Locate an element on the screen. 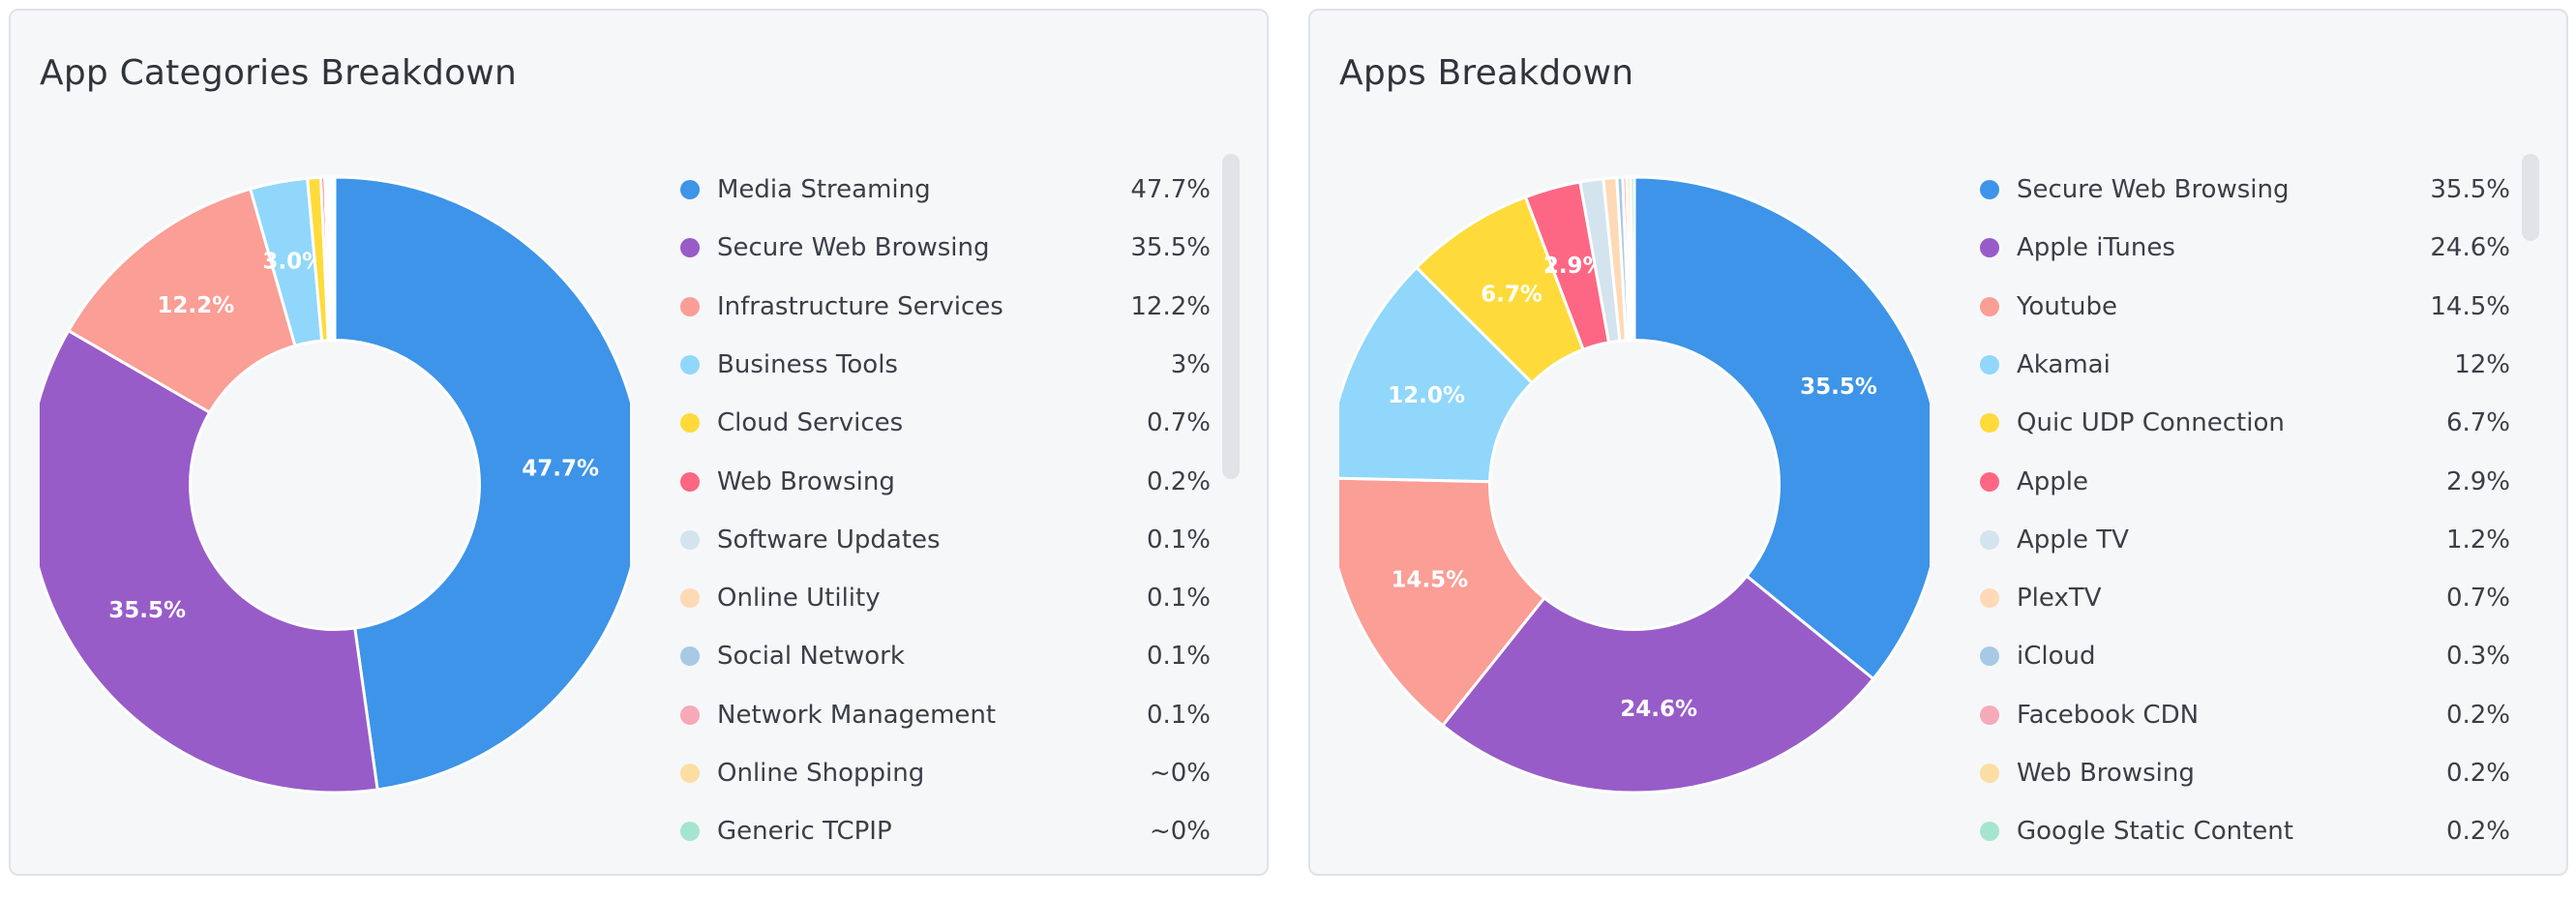 The height and width of the screenshot is (900, 2576). legend-item-apple-itunes: Apple iTunes 24.6% is located at coordinates (2239, 248).